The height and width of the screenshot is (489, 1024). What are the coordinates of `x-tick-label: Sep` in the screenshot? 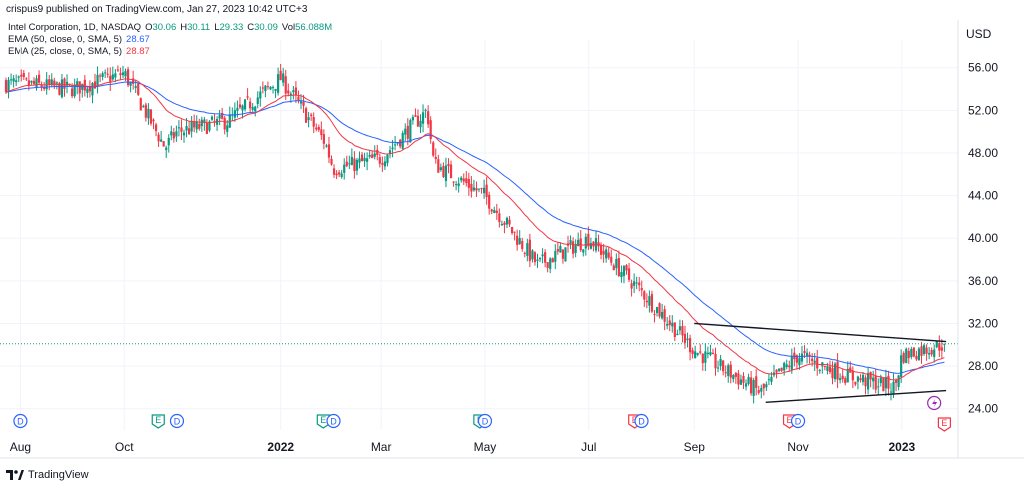 It's located at (695, 447).